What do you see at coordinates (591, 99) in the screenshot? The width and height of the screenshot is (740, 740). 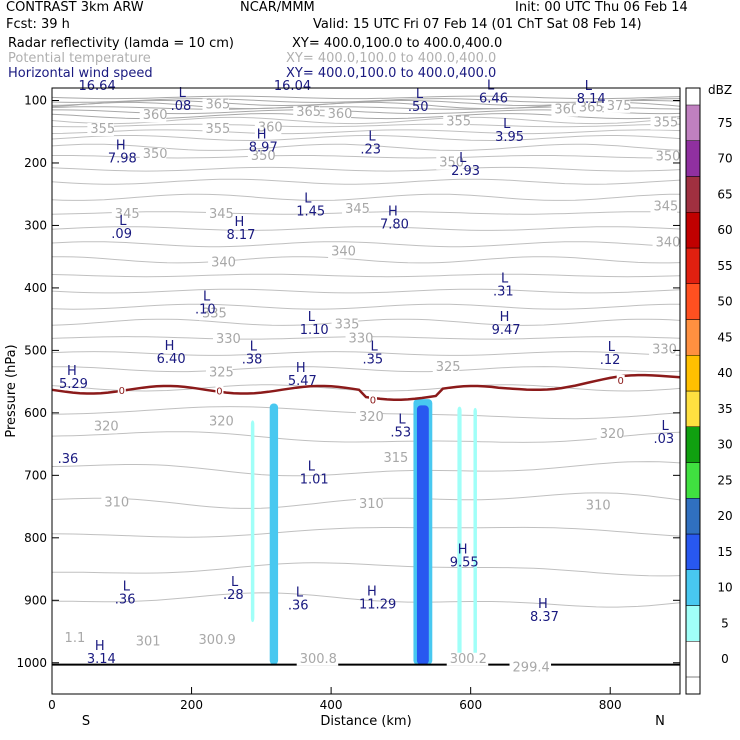 I see `wind-speed-label: 8.14` at bounding box center [591, 99].